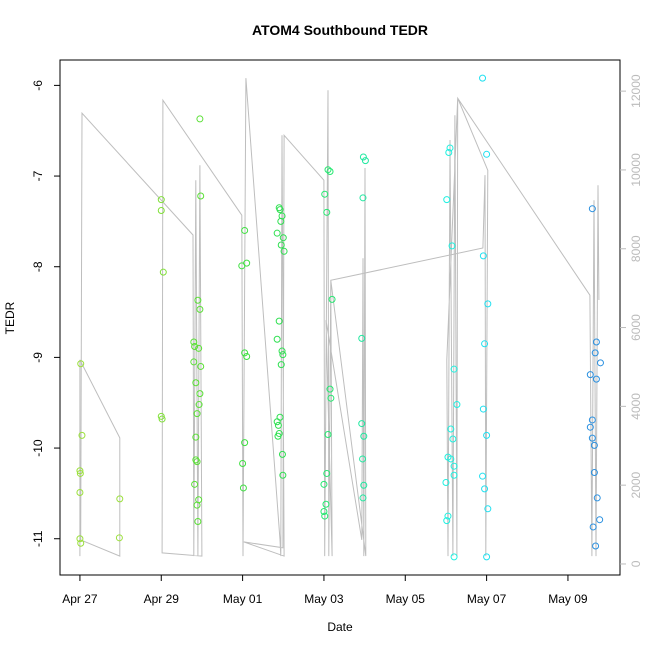 The height and width of the screenshot is (650, 650). Describe the element at coordinates (636, 170) in the screenshot. I see `y2-tick-label: 10000` at that location.